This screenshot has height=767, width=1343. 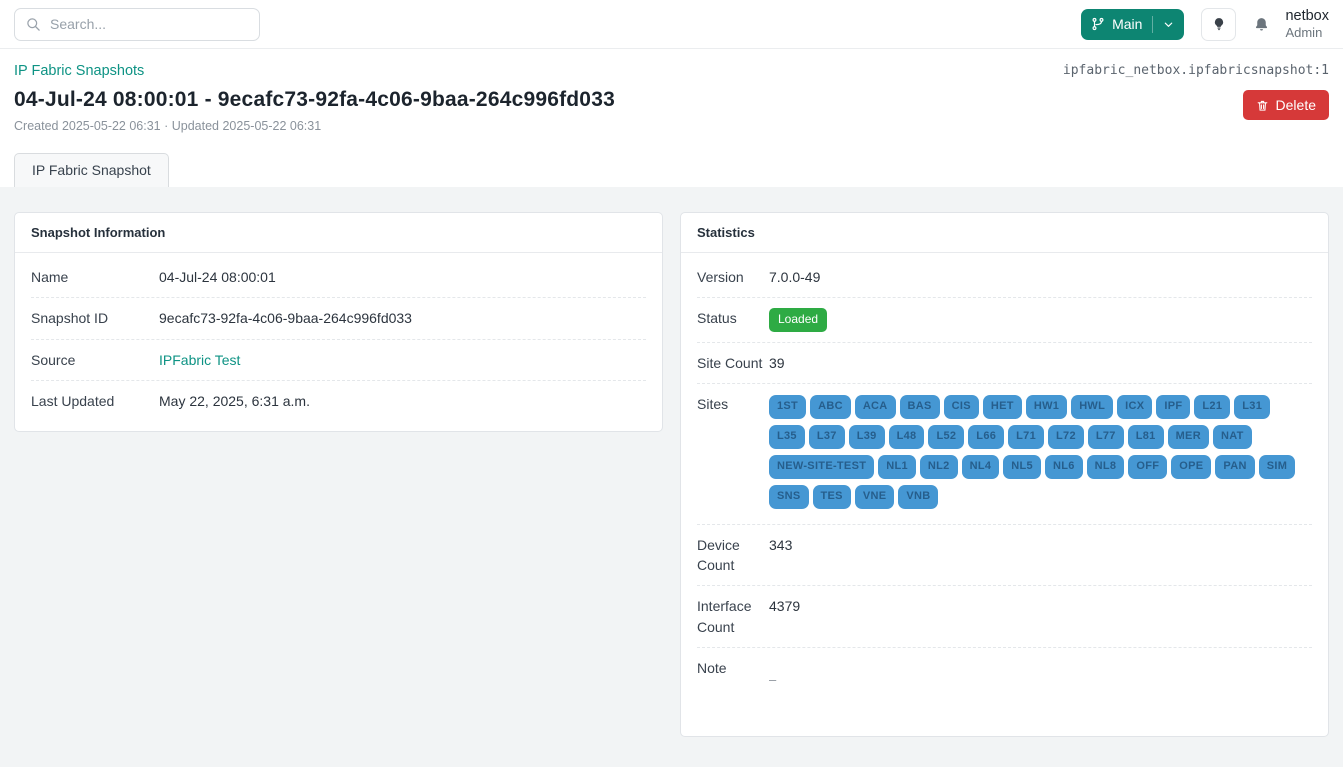 What do you see at coordinates (1004, 617) in the screenshot?
I see `table-row: Interface Count 4379` at bounding box center [1004, 617].